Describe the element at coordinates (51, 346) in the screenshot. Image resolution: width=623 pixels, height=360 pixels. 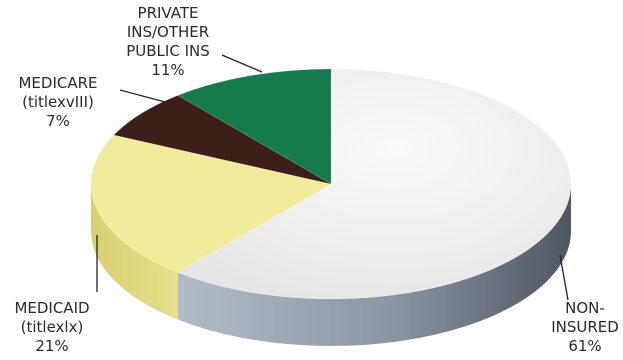
I see `slice-percent-1: 21%` at that location.